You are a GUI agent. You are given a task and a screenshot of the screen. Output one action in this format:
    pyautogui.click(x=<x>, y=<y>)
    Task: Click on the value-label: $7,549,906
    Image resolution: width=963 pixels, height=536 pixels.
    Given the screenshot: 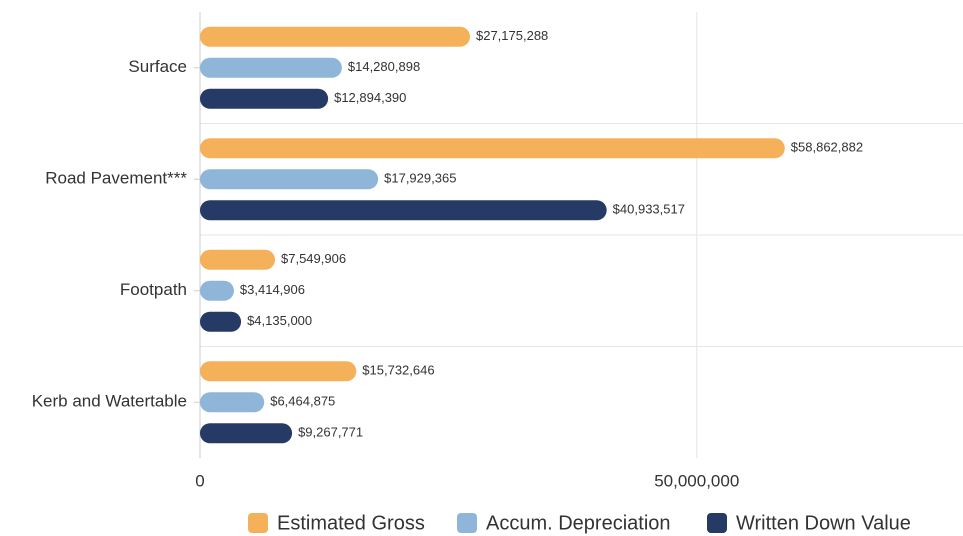 What is the action you would take?
    pyautogui.click(x=313, y=258)
    